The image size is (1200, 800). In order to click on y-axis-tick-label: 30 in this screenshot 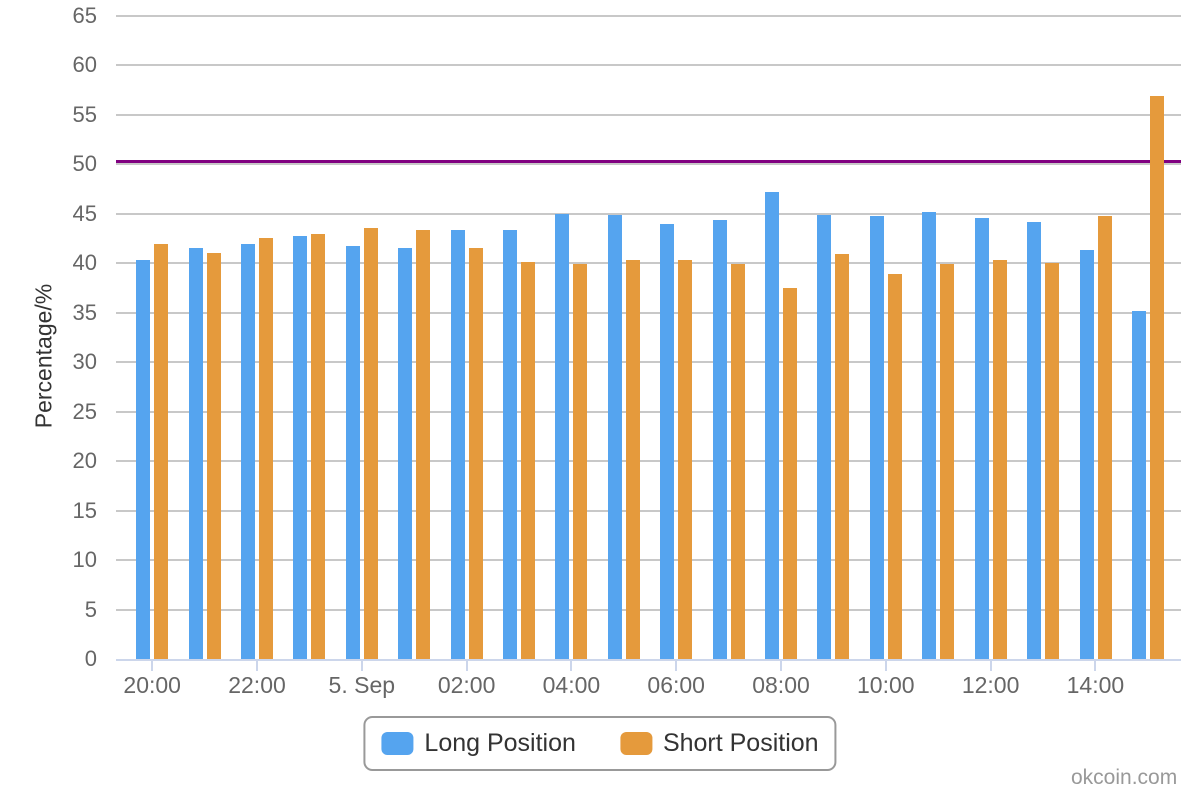, I will do `click(84, 362)`.